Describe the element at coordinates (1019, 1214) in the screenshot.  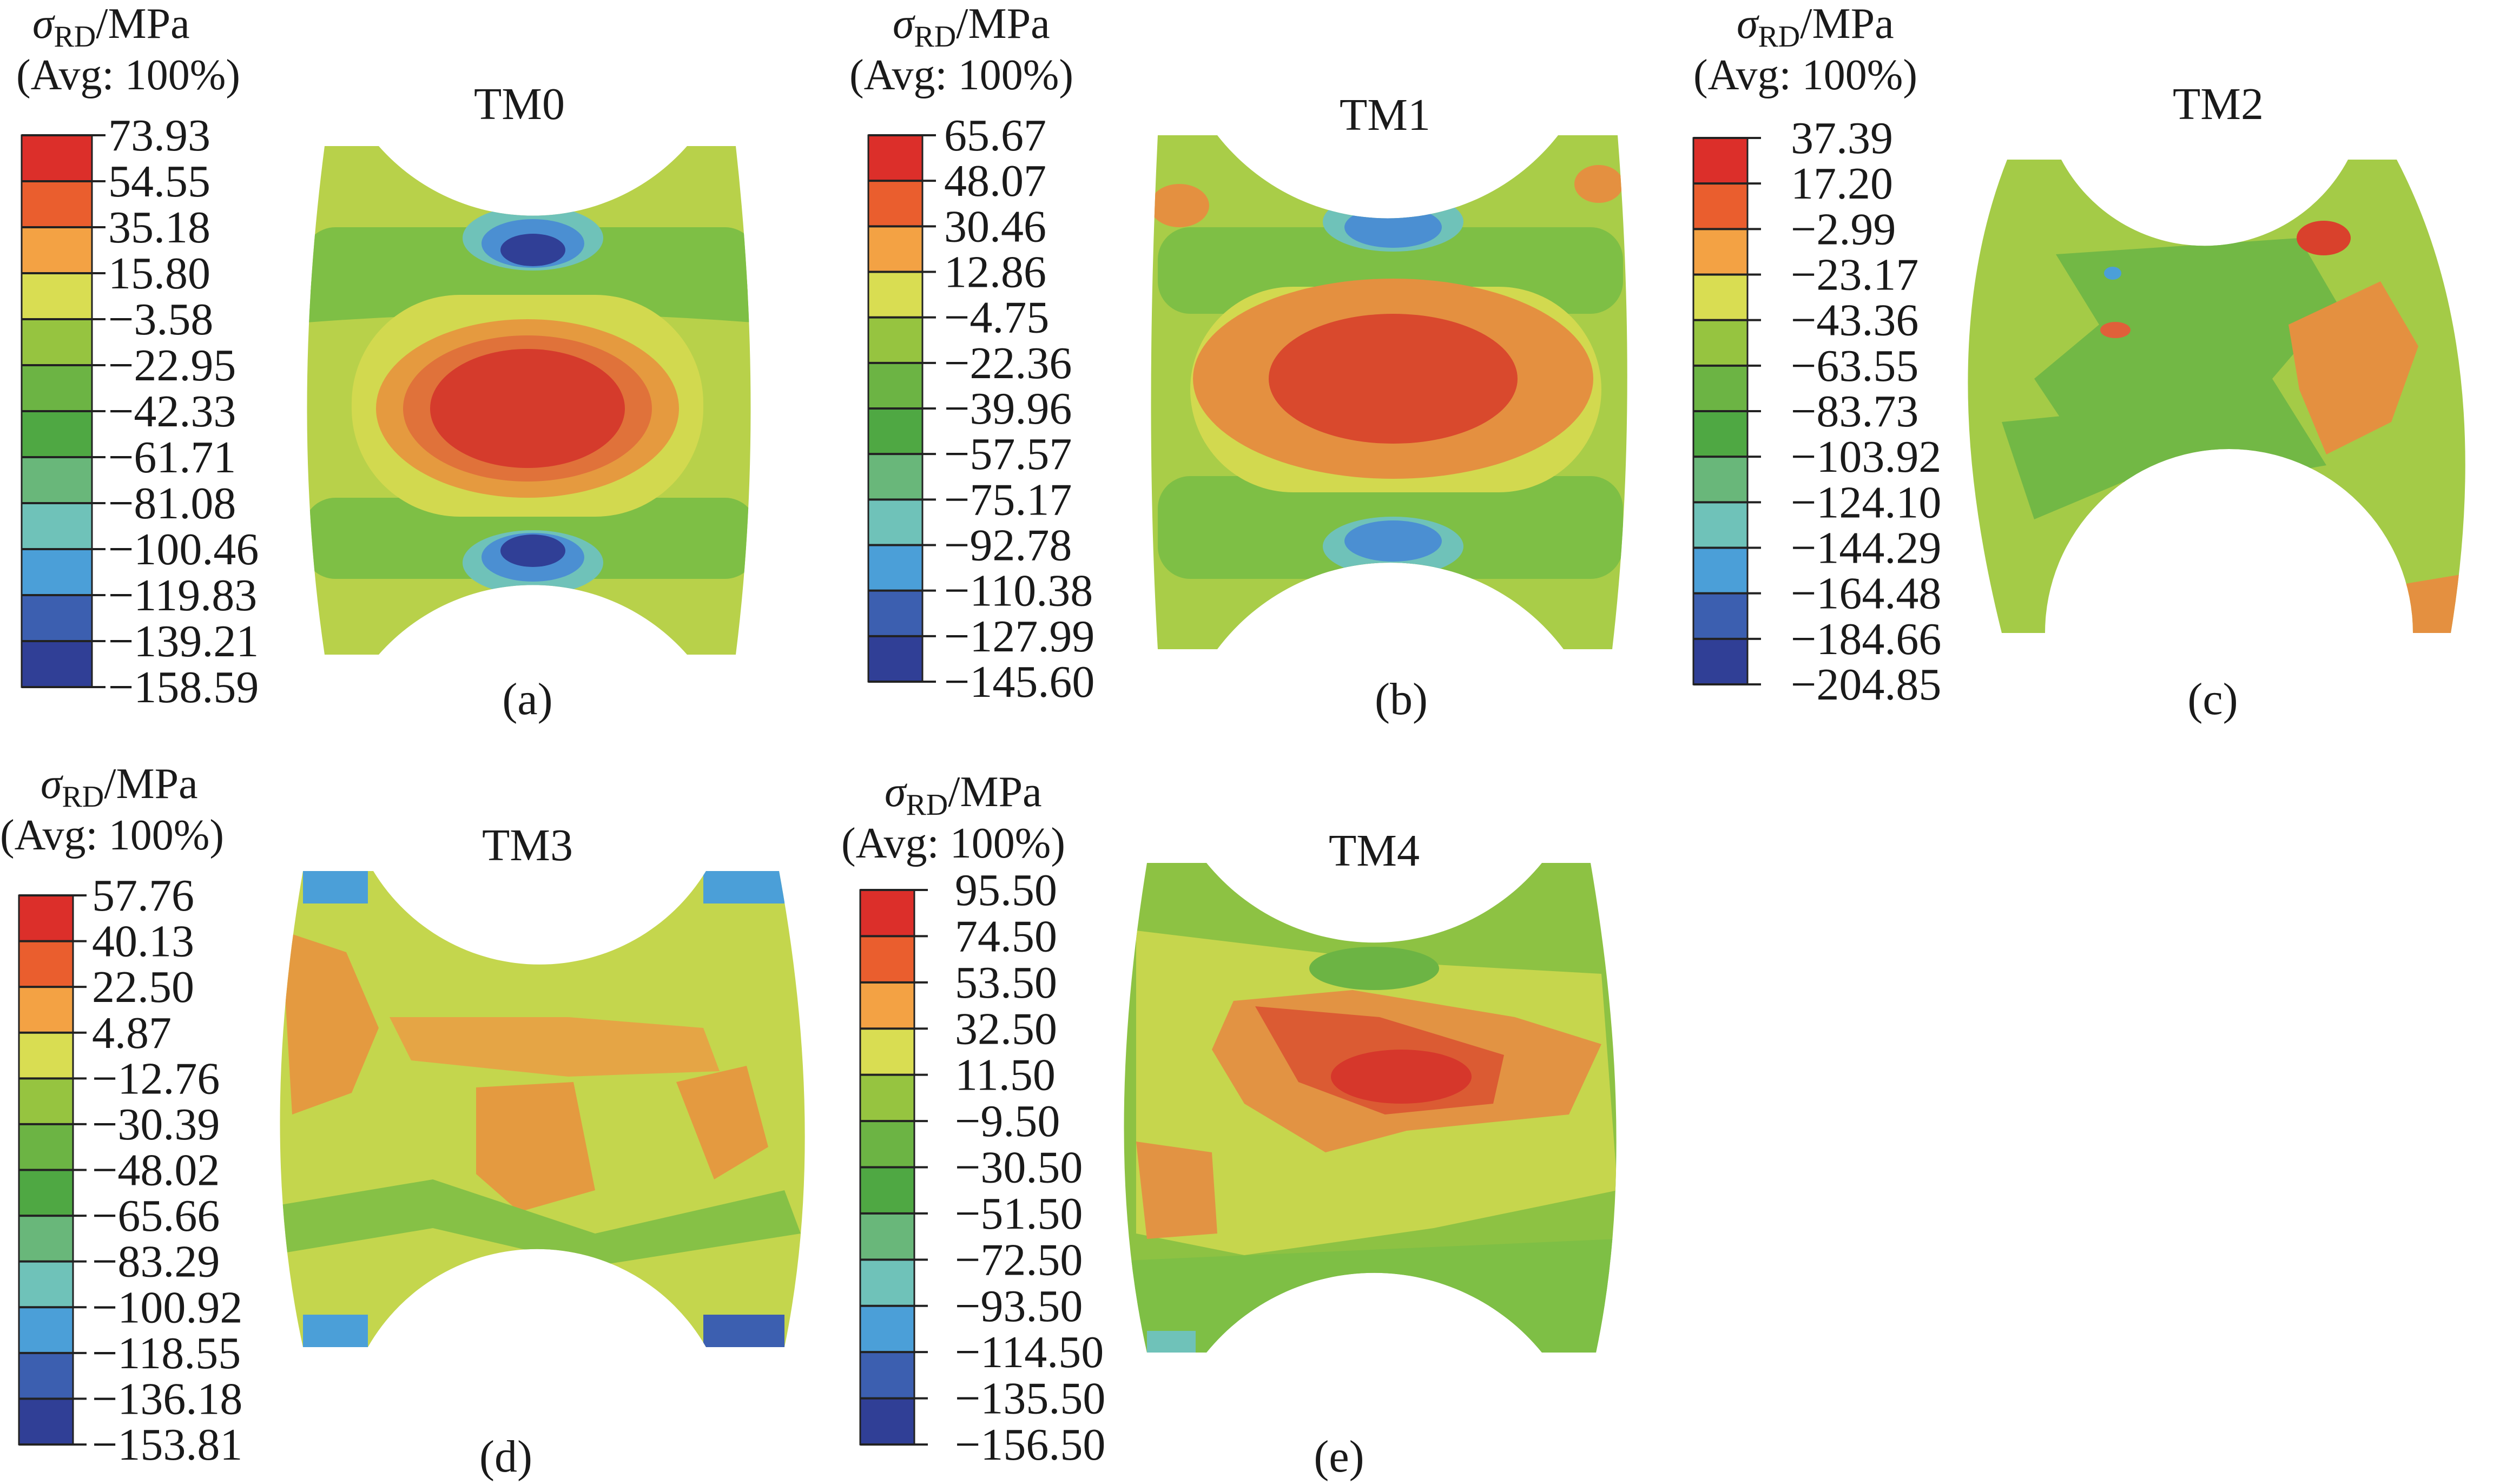
I see `legend-tick-label: −51.50` at that location.